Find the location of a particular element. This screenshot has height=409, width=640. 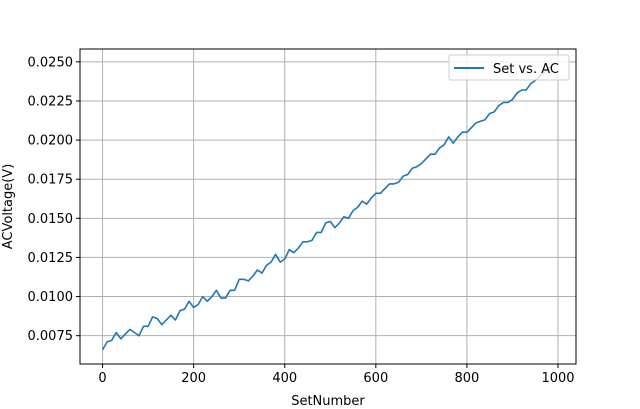

legend-label: Set vs. AC is located at coordinates (526, 69).